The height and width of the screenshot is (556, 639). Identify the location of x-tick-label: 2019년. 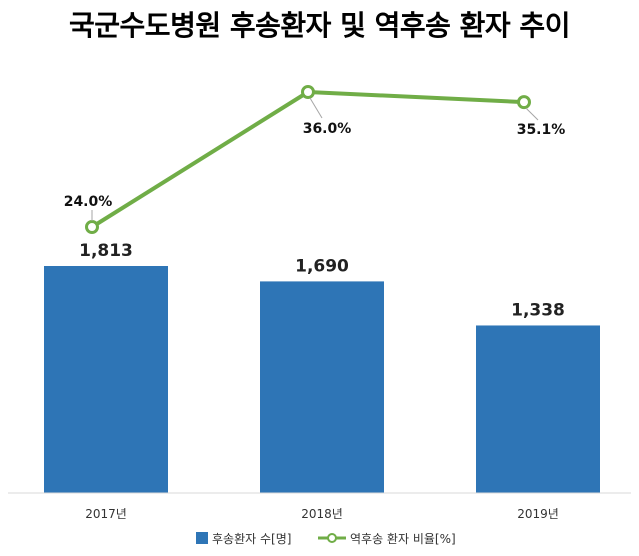
(538, 514).